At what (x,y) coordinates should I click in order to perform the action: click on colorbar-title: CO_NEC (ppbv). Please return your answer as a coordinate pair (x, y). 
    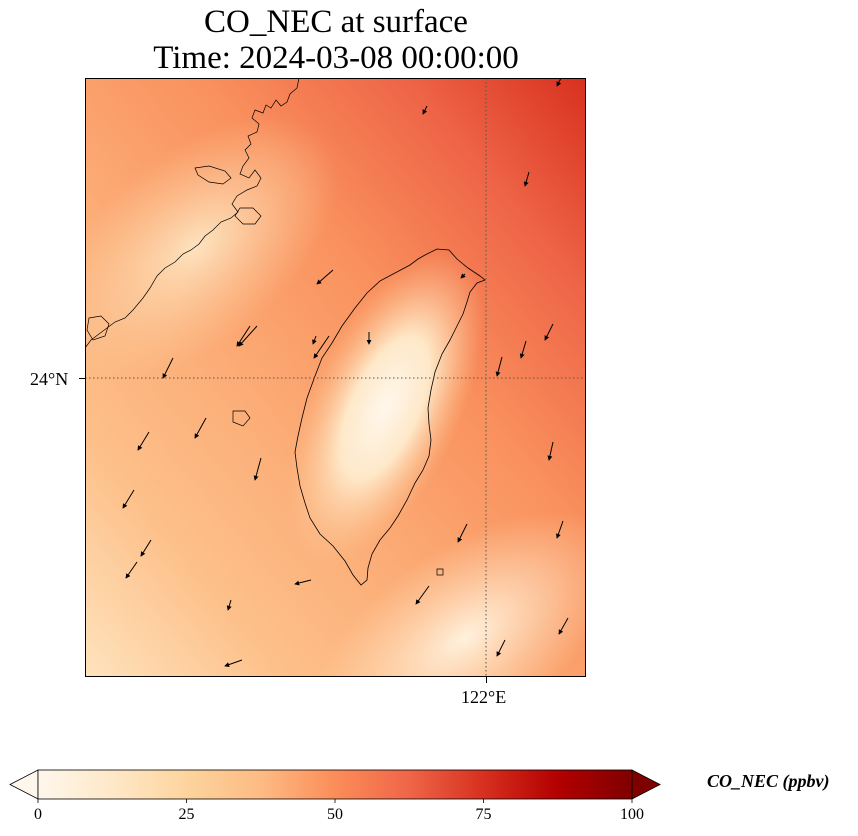
    Looking at the image, I should click on (768, 781).